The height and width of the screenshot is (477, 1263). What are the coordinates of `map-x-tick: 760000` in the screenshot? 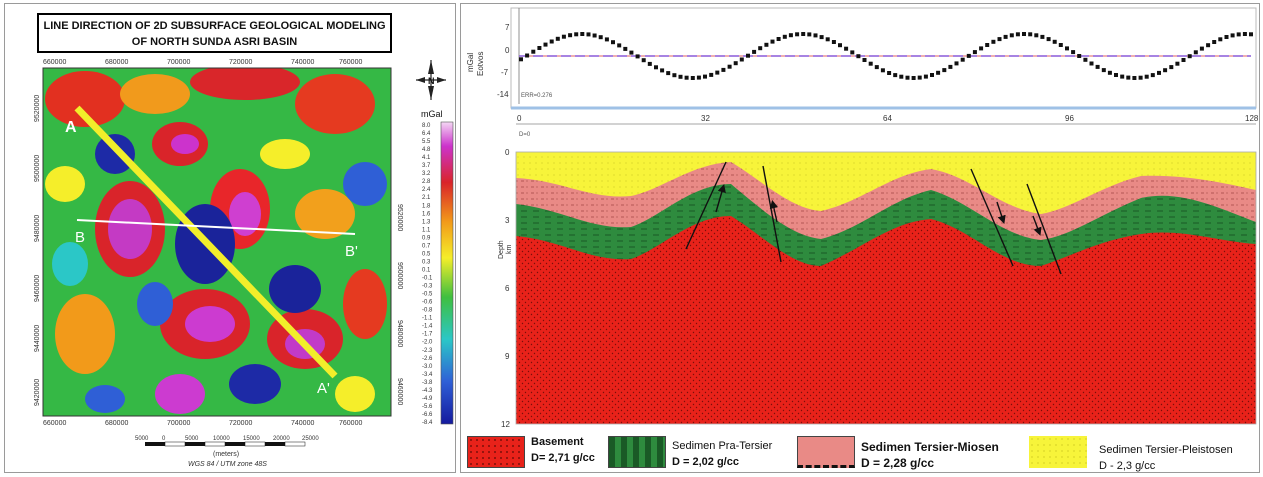 It's located at (350, 62).